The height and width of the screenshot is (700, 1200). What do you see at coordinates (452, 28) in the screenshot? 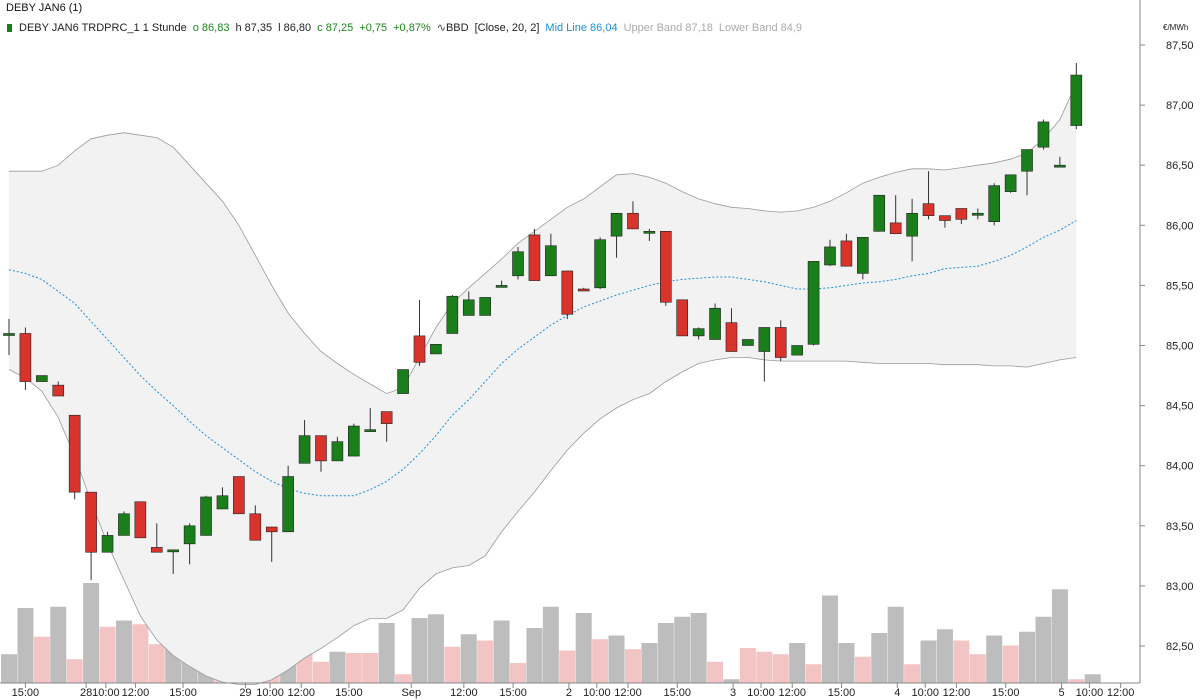
I see `bollinger-bands-indicator: ∿BBD` at bounding box center [452, 28].